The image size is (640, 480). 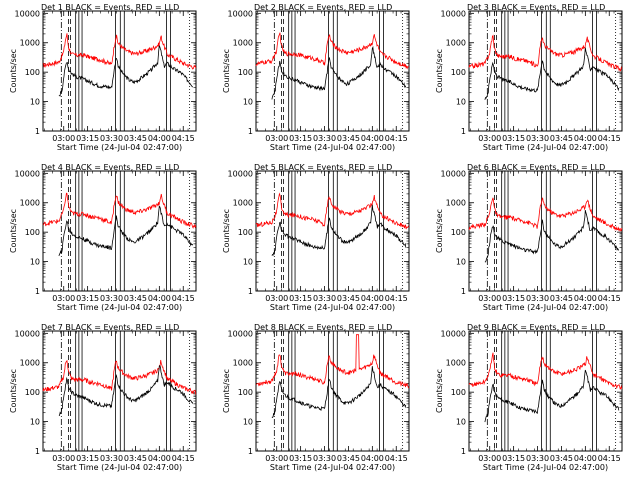 What do you see at coordinates (323, 7) in the screenshot?
I see `chart-title: Det 2 BLACK = Events, RED = LLD` at bounding box center [323, 7].